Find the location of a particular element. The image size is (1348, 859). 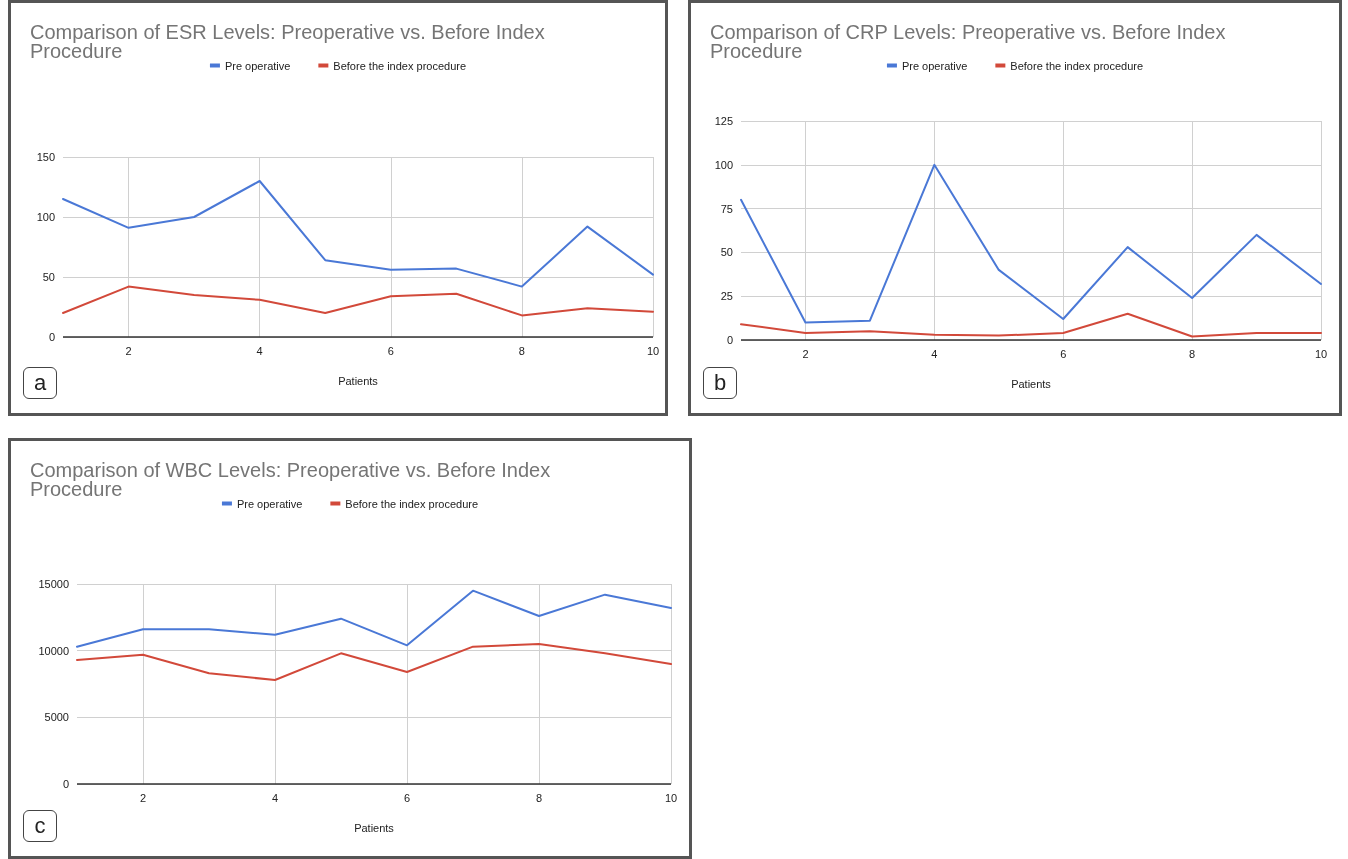

y-tick-label: 150 is located at coordinates (45, 157).